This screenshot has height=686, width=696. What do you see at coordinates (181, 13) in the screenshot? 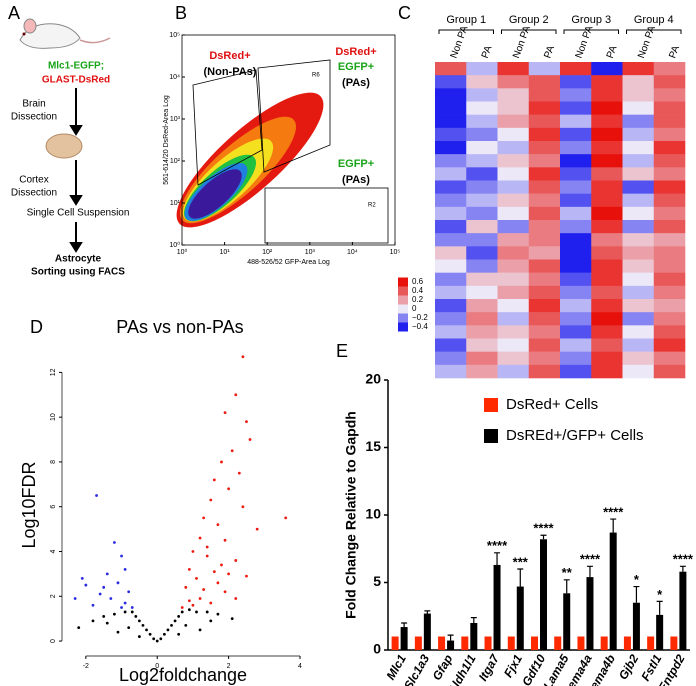
I see `panel-label: B` at bounding box center [181, 13].